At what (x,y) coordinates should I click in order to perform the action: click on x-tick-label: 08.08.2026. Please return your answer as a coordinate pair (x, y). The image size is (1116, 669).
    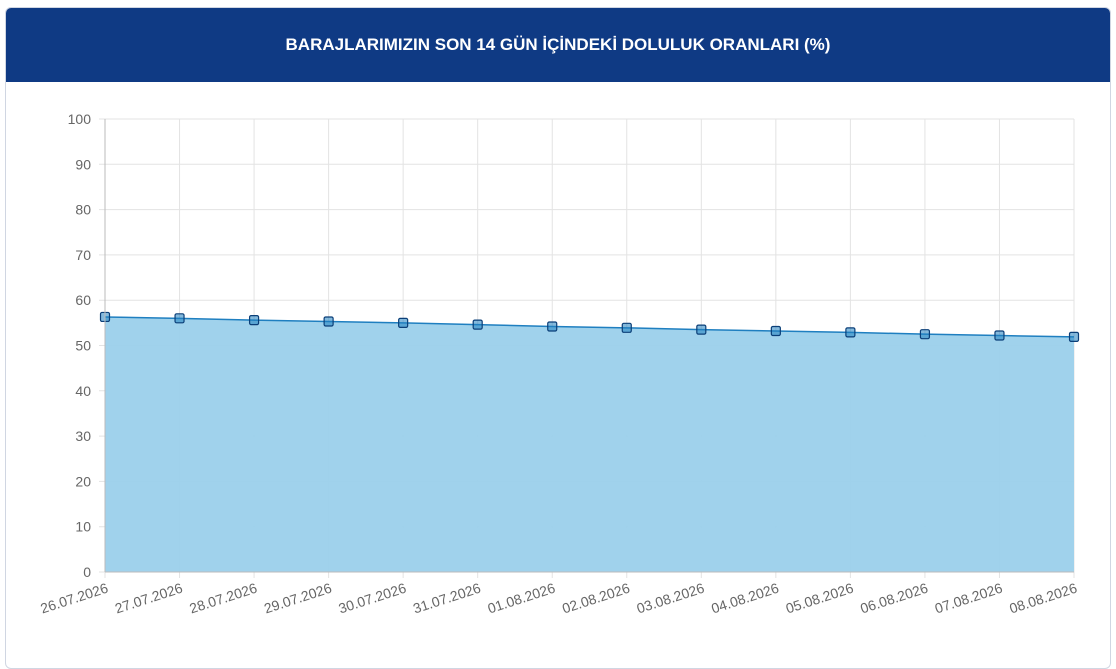
    Looking at the image, I should click on (1043, 598).